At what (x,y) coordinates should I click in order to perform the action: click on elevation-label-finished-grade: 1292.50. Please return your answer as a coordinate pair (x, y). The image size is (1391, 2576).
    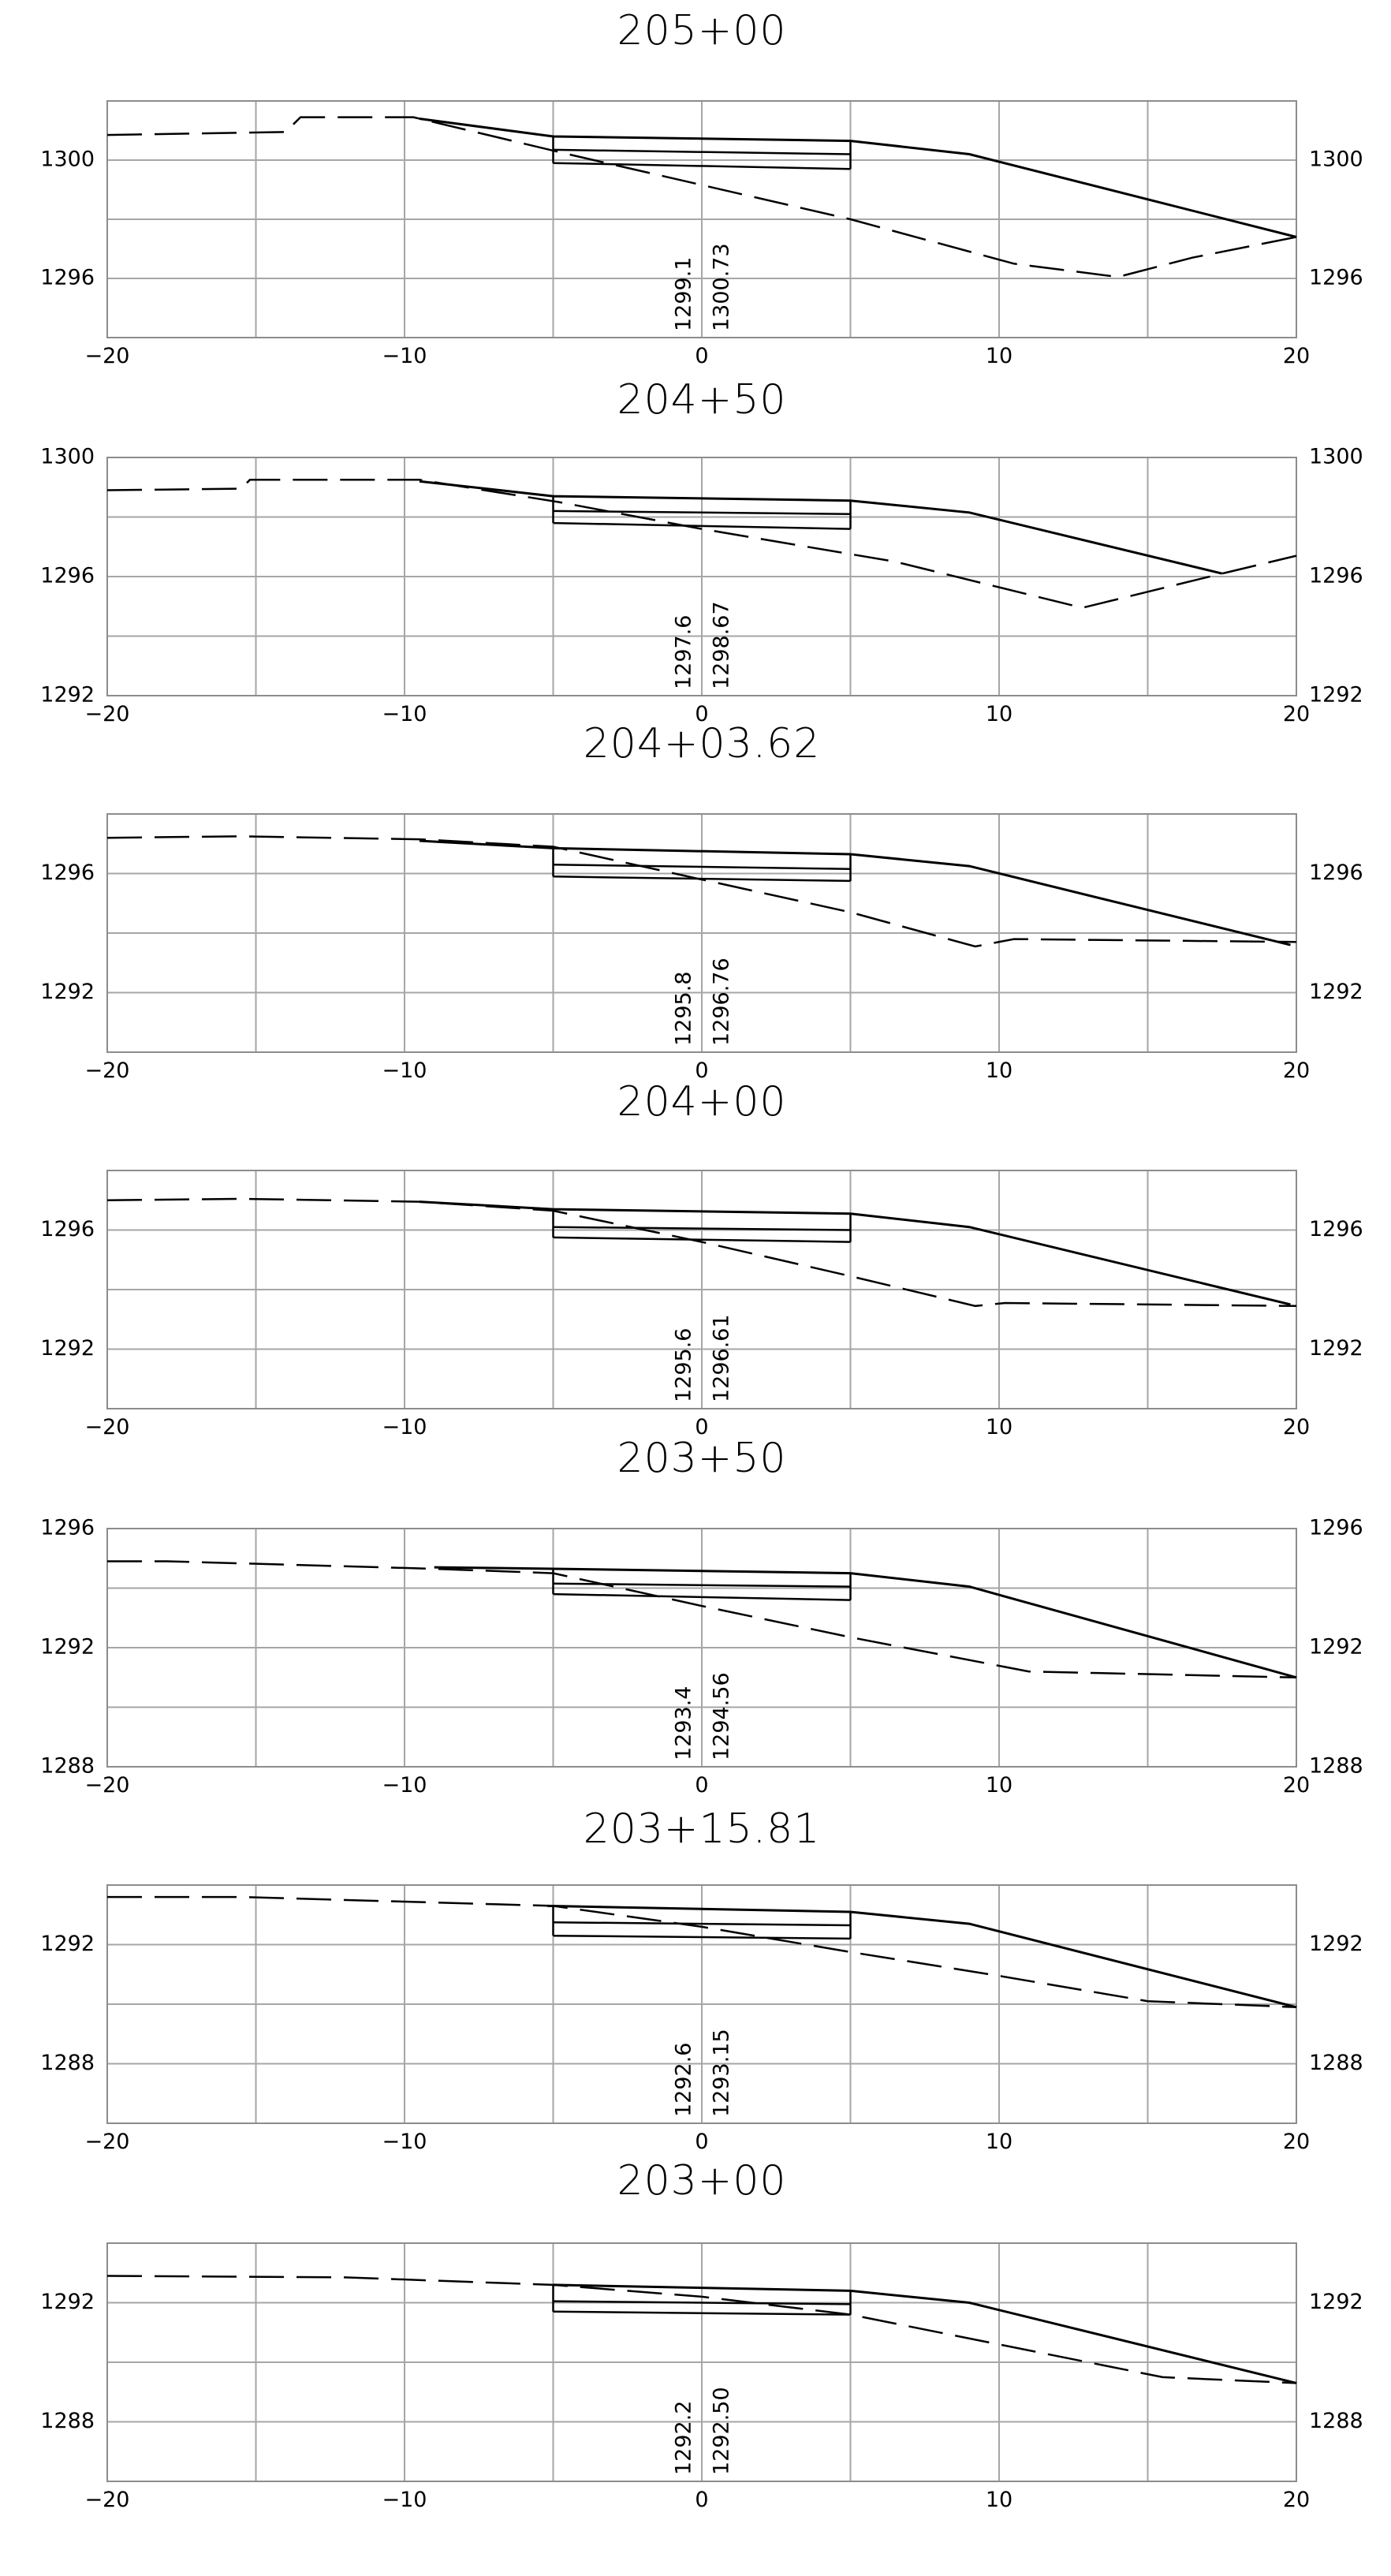
    Looking at the image, I should click on (722, 2431).